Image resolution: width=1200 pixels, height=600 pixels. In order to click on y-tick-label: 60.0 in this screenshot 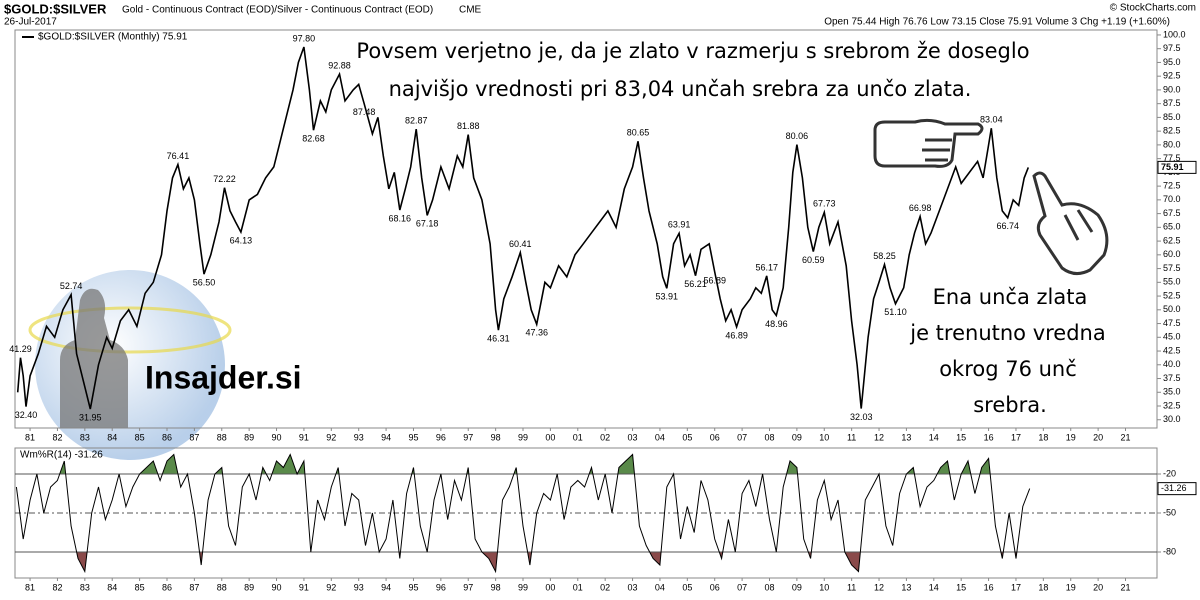, I will do `click(1172, 254)`.